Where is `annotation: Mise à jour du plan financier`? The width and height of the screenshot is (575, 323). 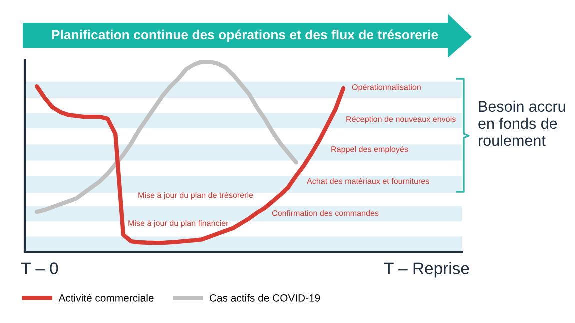
annotation: Mise à jour du plan financier is located at coordinates (178, 224).